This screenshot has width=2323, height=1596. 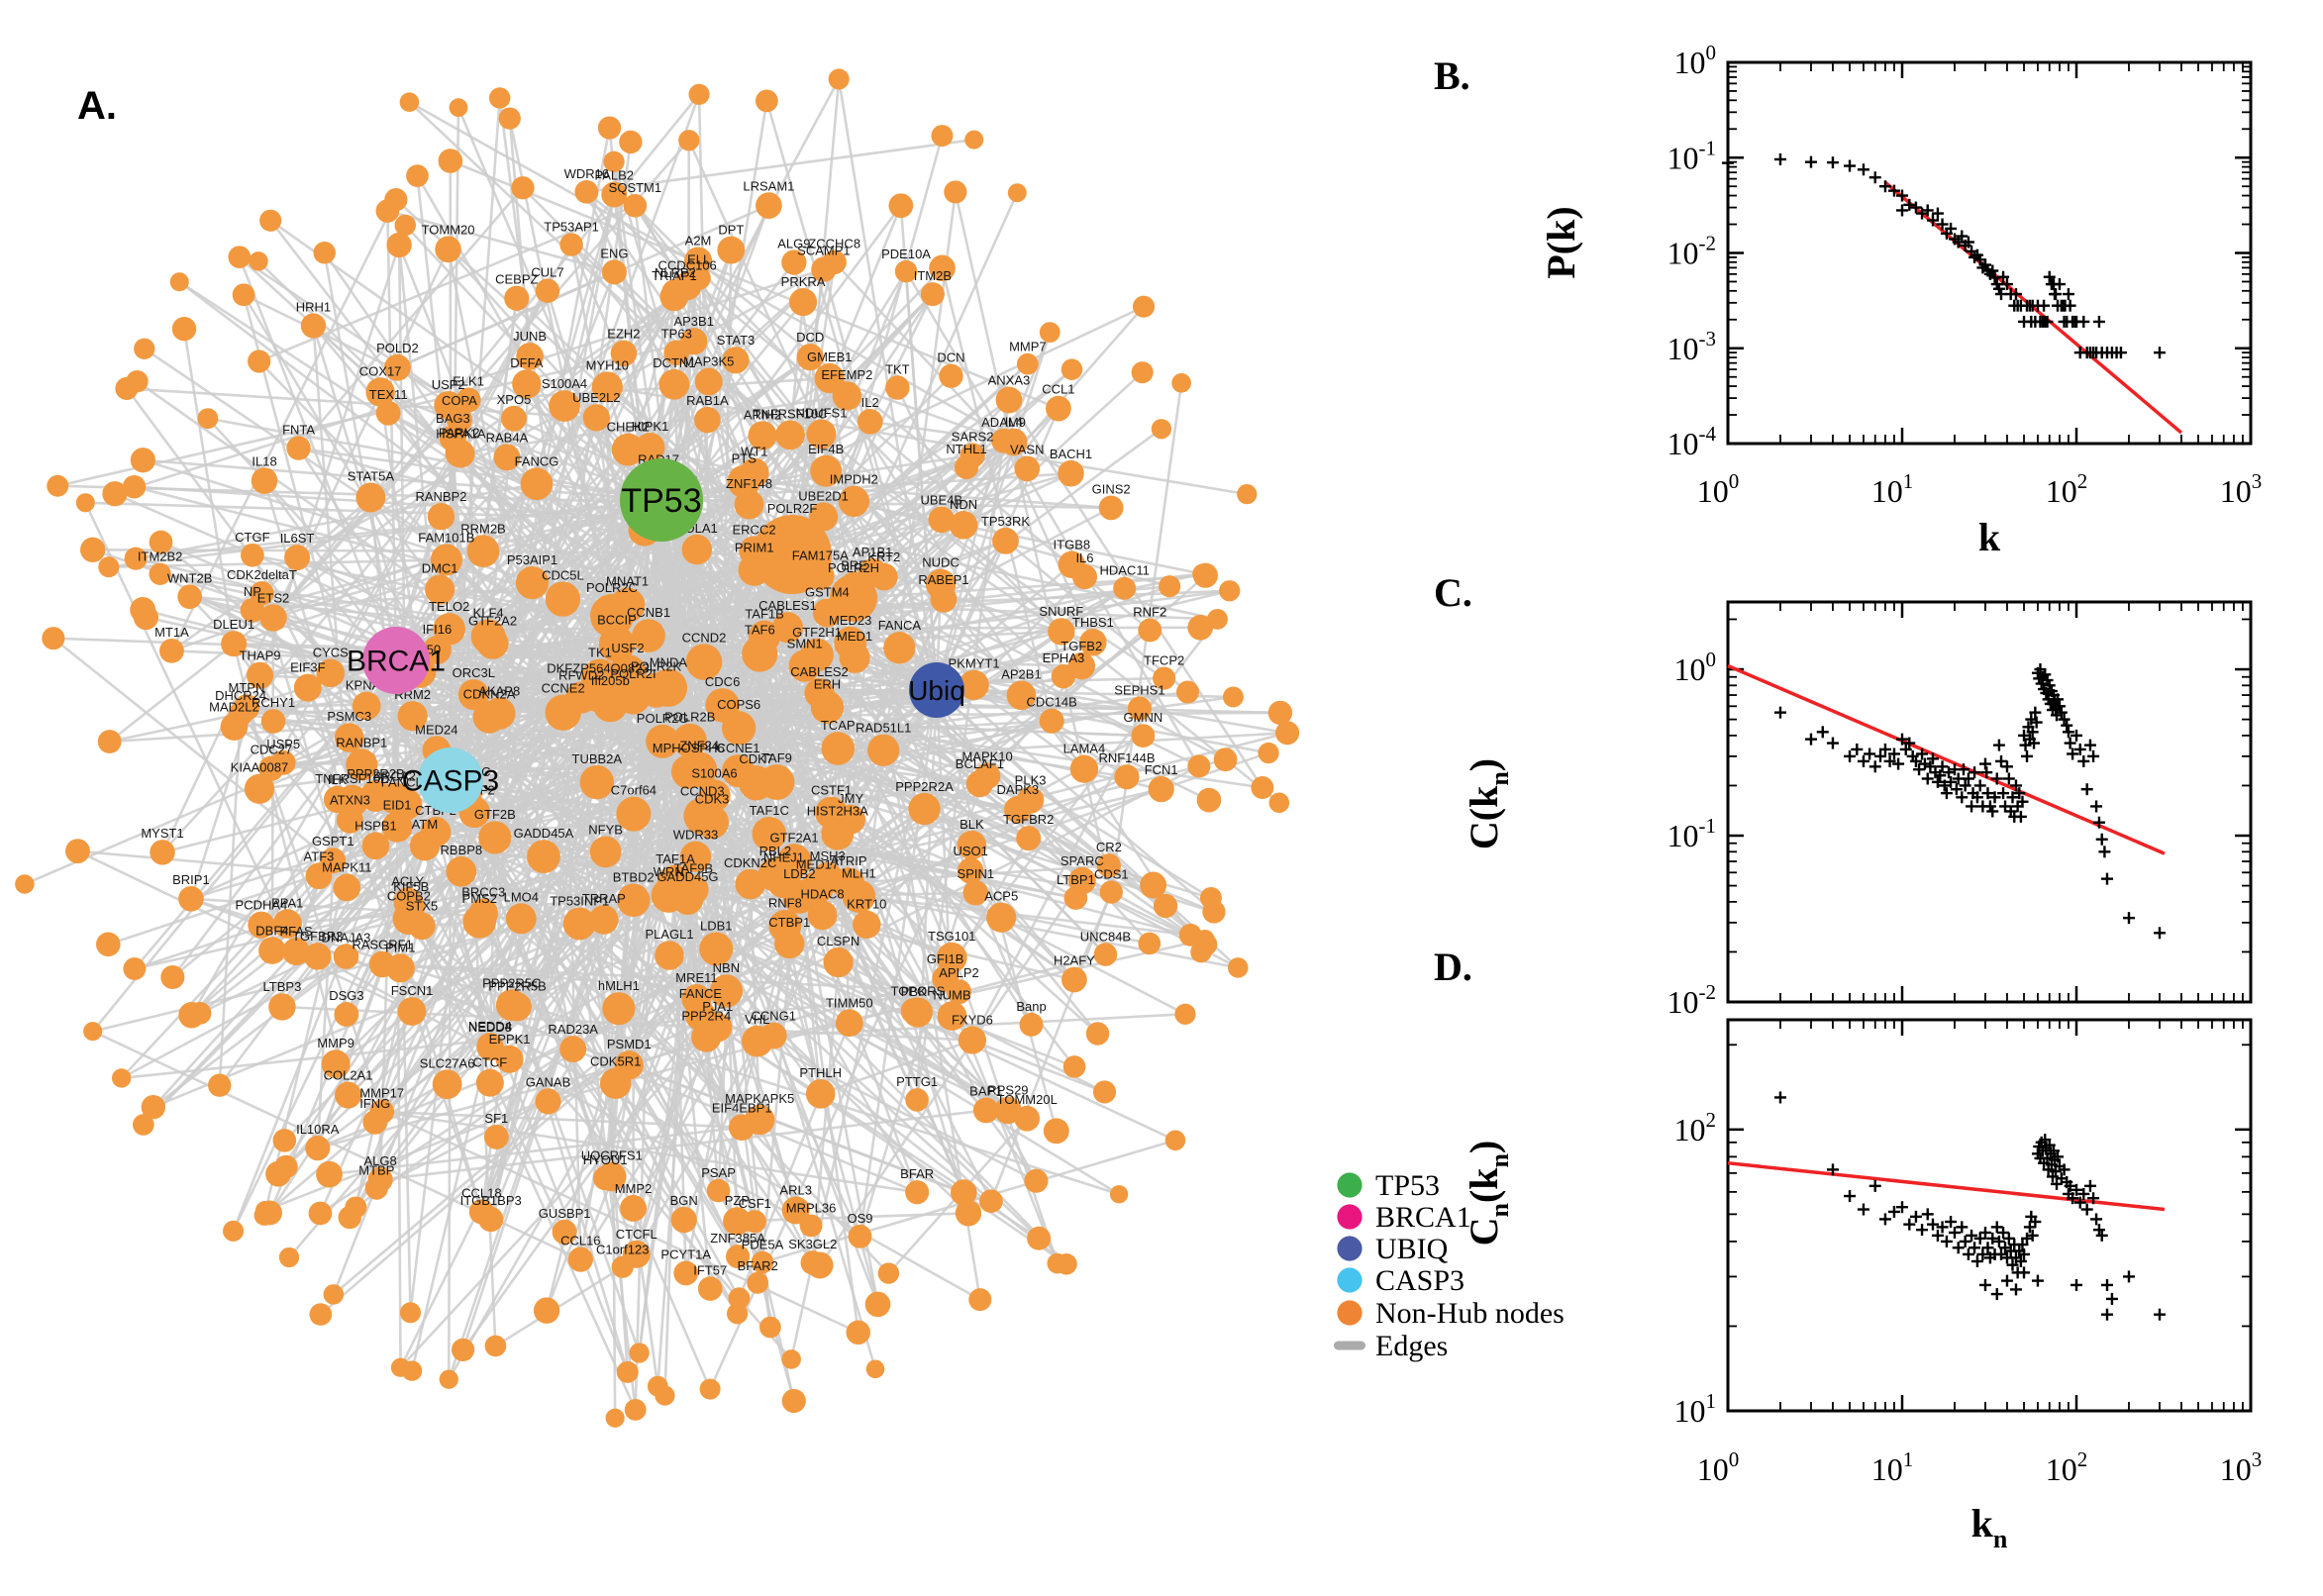 I want to click on network-node-label: COPA, so click(x=460, y=400).